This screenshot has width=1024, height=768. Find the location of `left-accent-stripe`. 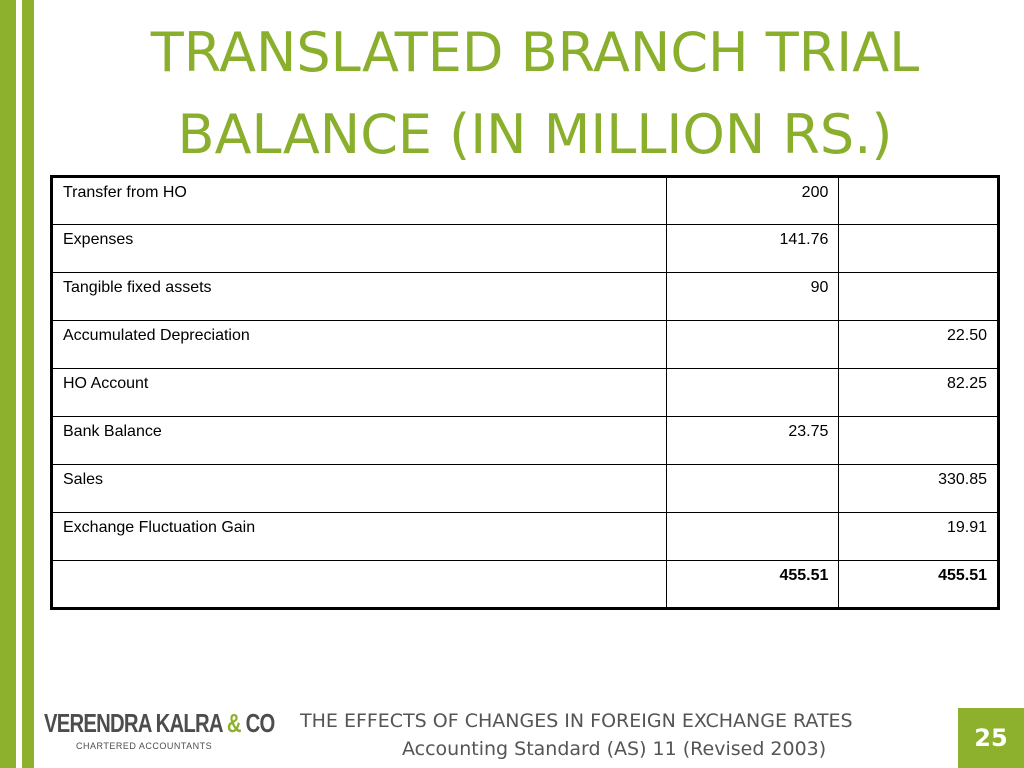

left-accent-stripe is located at coordinates (19, 384).